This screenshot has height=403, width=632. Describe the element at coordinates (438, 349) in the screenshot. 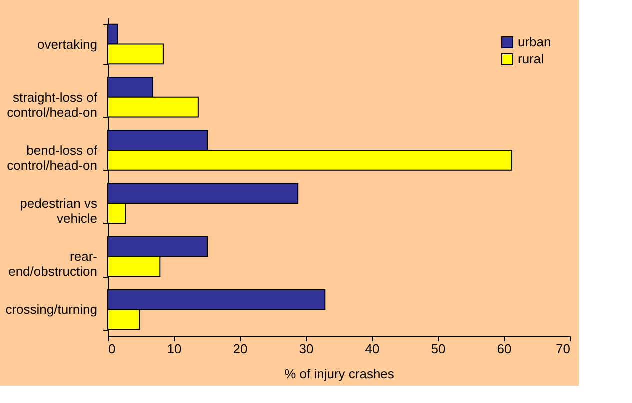

I see `x-tick-label: 50` at that location.